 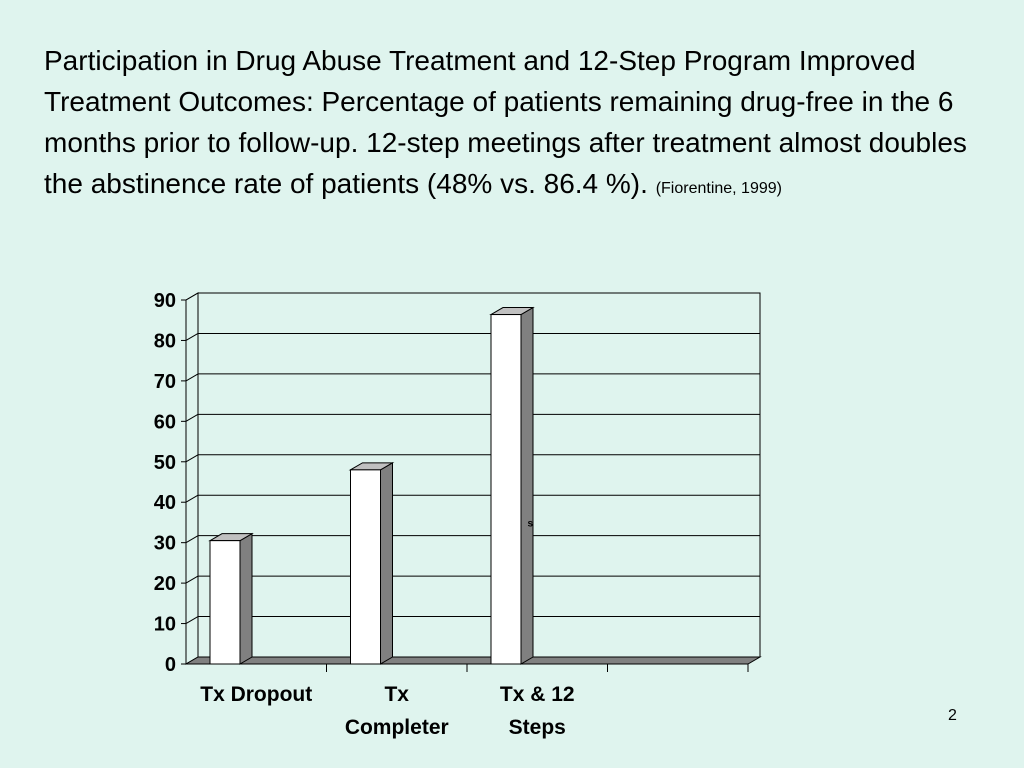 I want to click on x-category-label: Tx, so click(x=396, y=694).